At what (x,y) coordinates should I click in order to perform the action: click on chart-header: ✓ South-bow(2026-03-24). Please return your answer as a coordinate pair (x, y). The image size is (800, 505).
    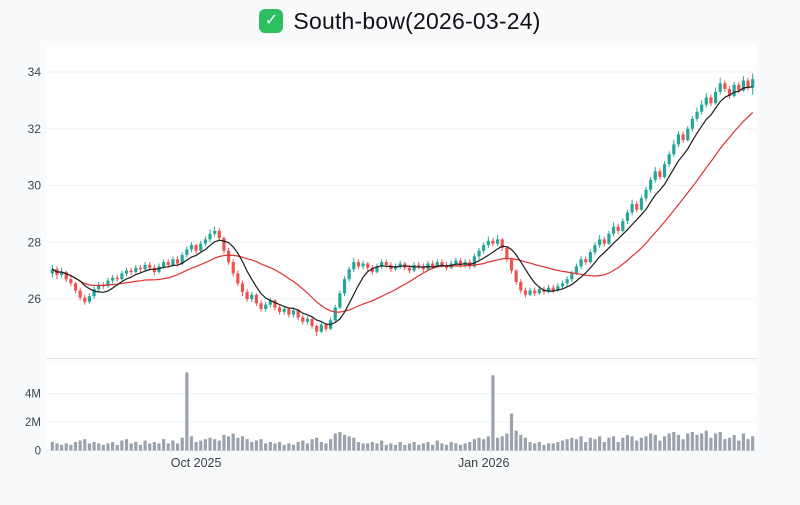
    Looking at the image, I should click on (400, 21).